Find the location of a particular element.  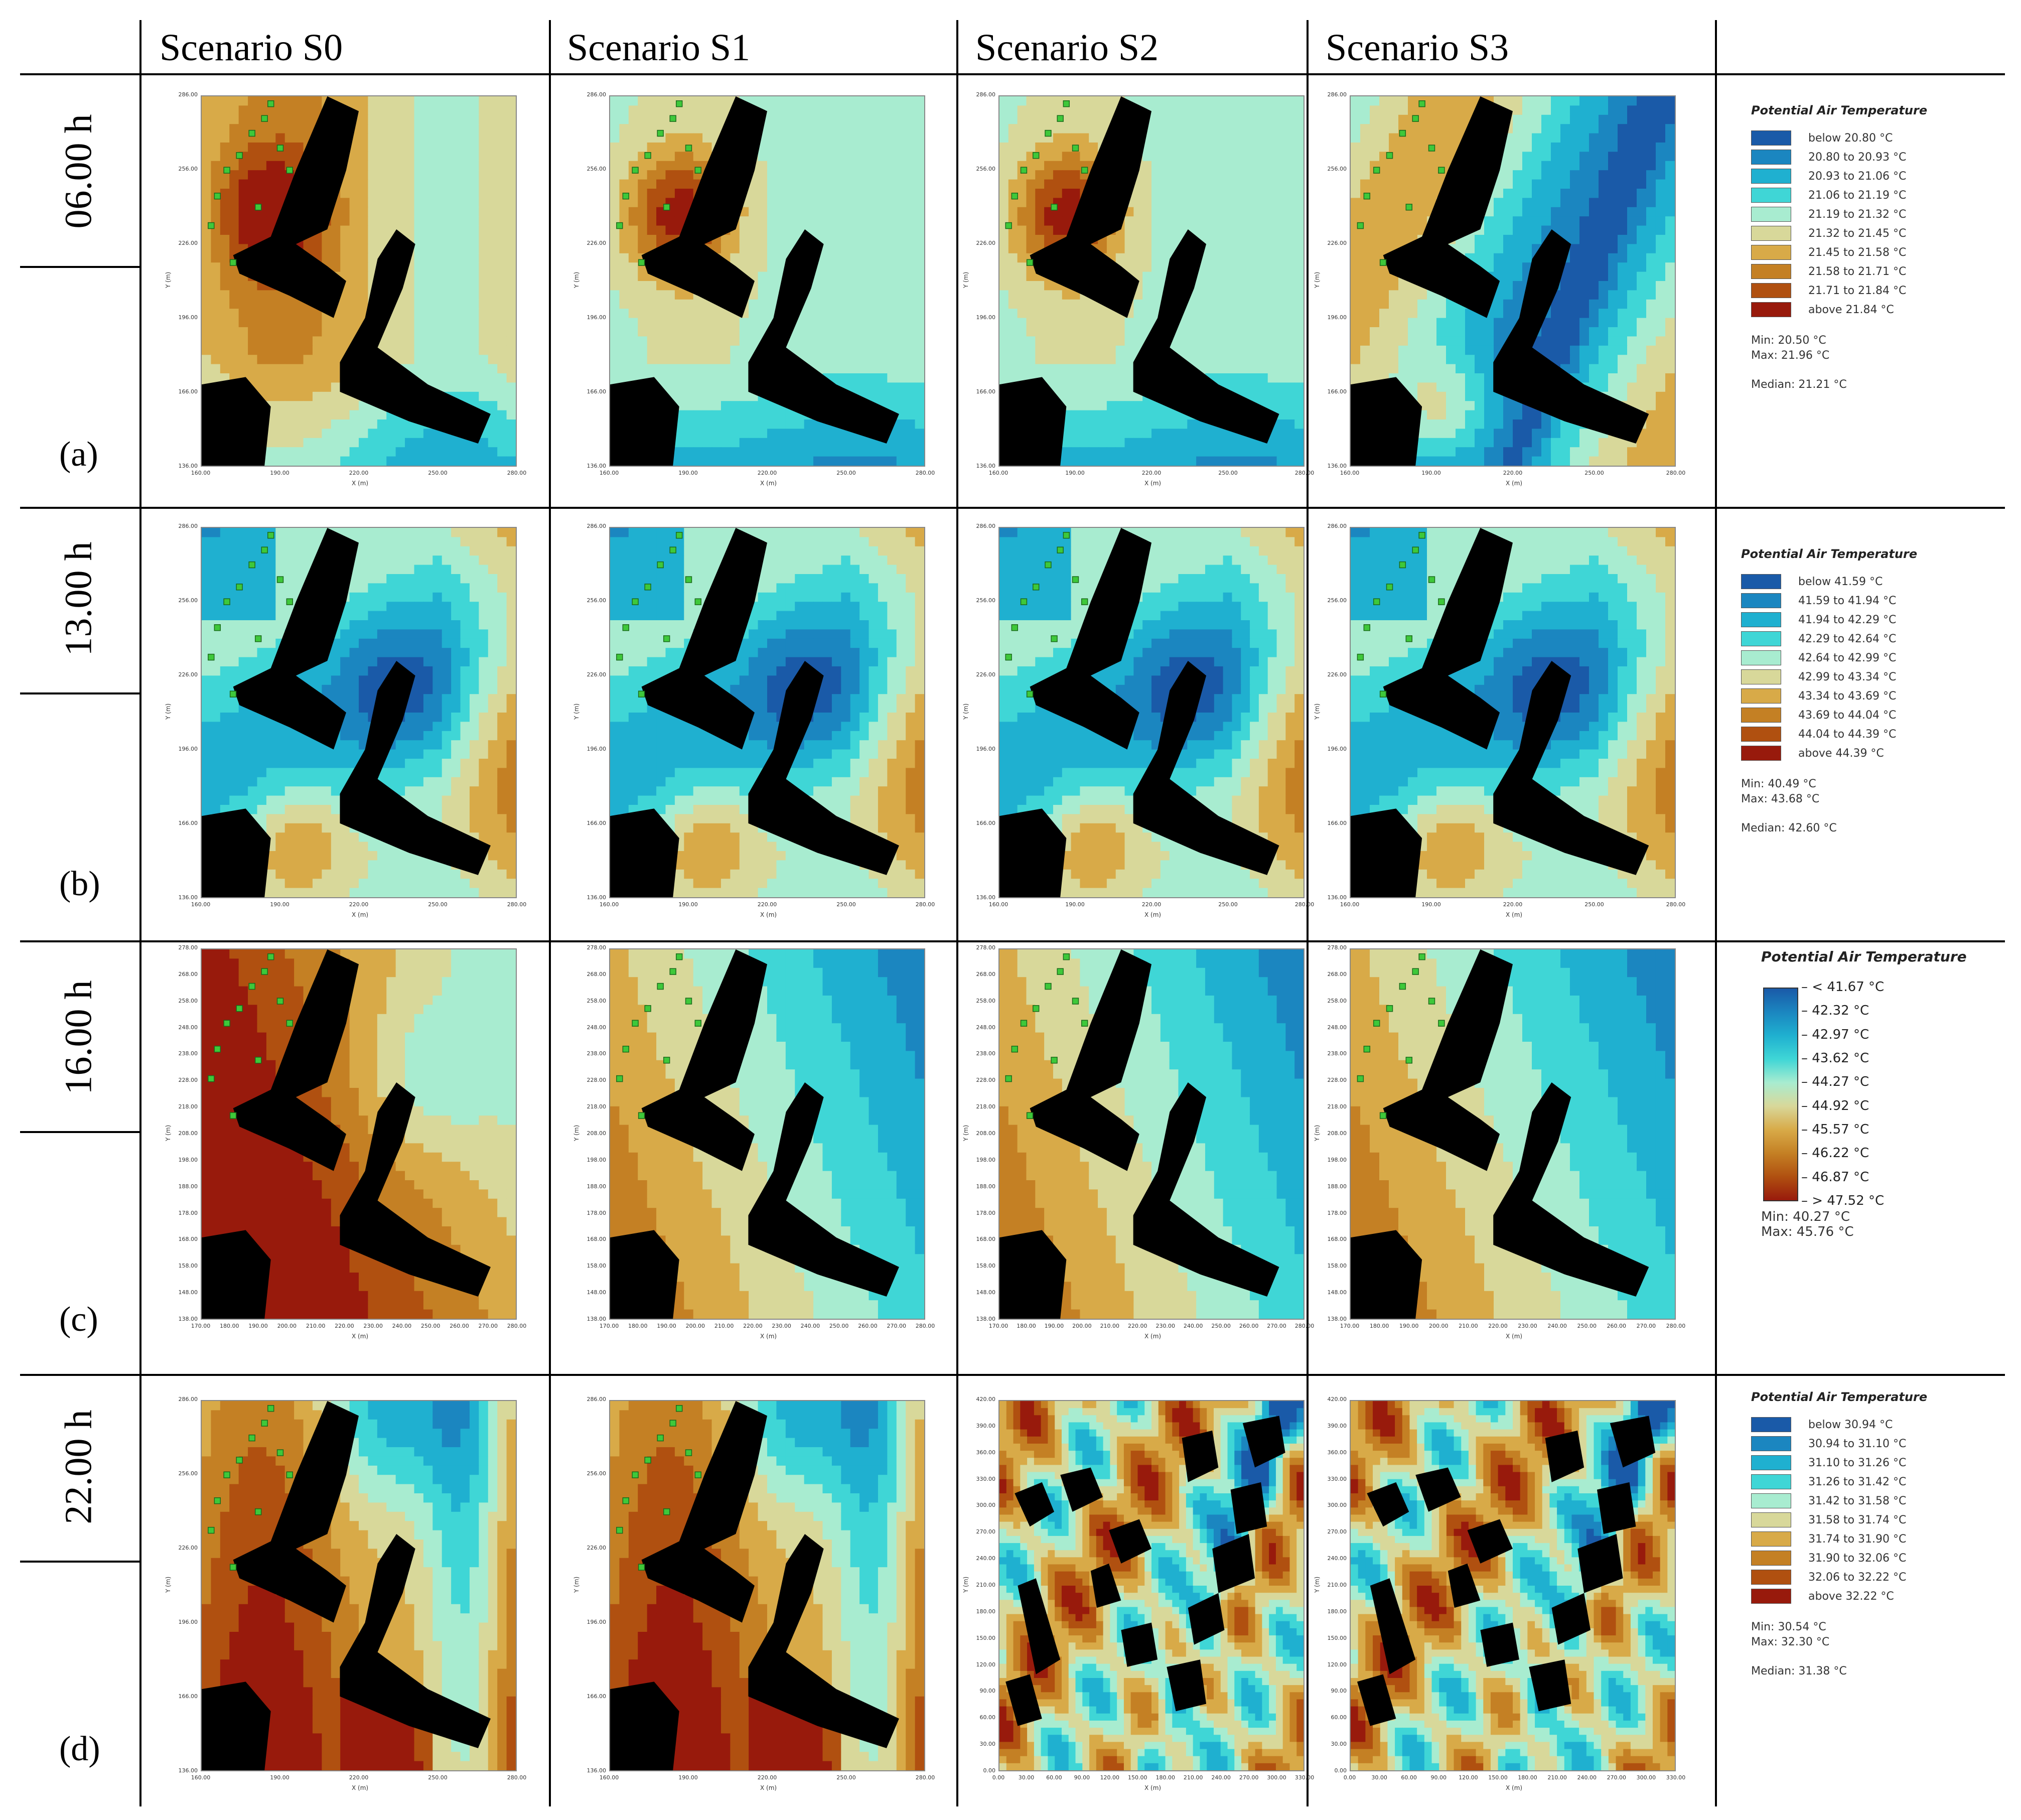

row-time-d: 22.00 h is located at coordinates (79, 1467).